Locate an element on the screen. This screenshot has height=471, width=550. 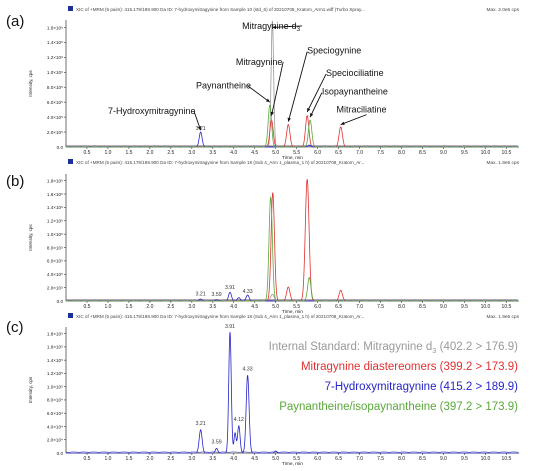
peak-label: 3.91 is located at coordinates (230, 327).